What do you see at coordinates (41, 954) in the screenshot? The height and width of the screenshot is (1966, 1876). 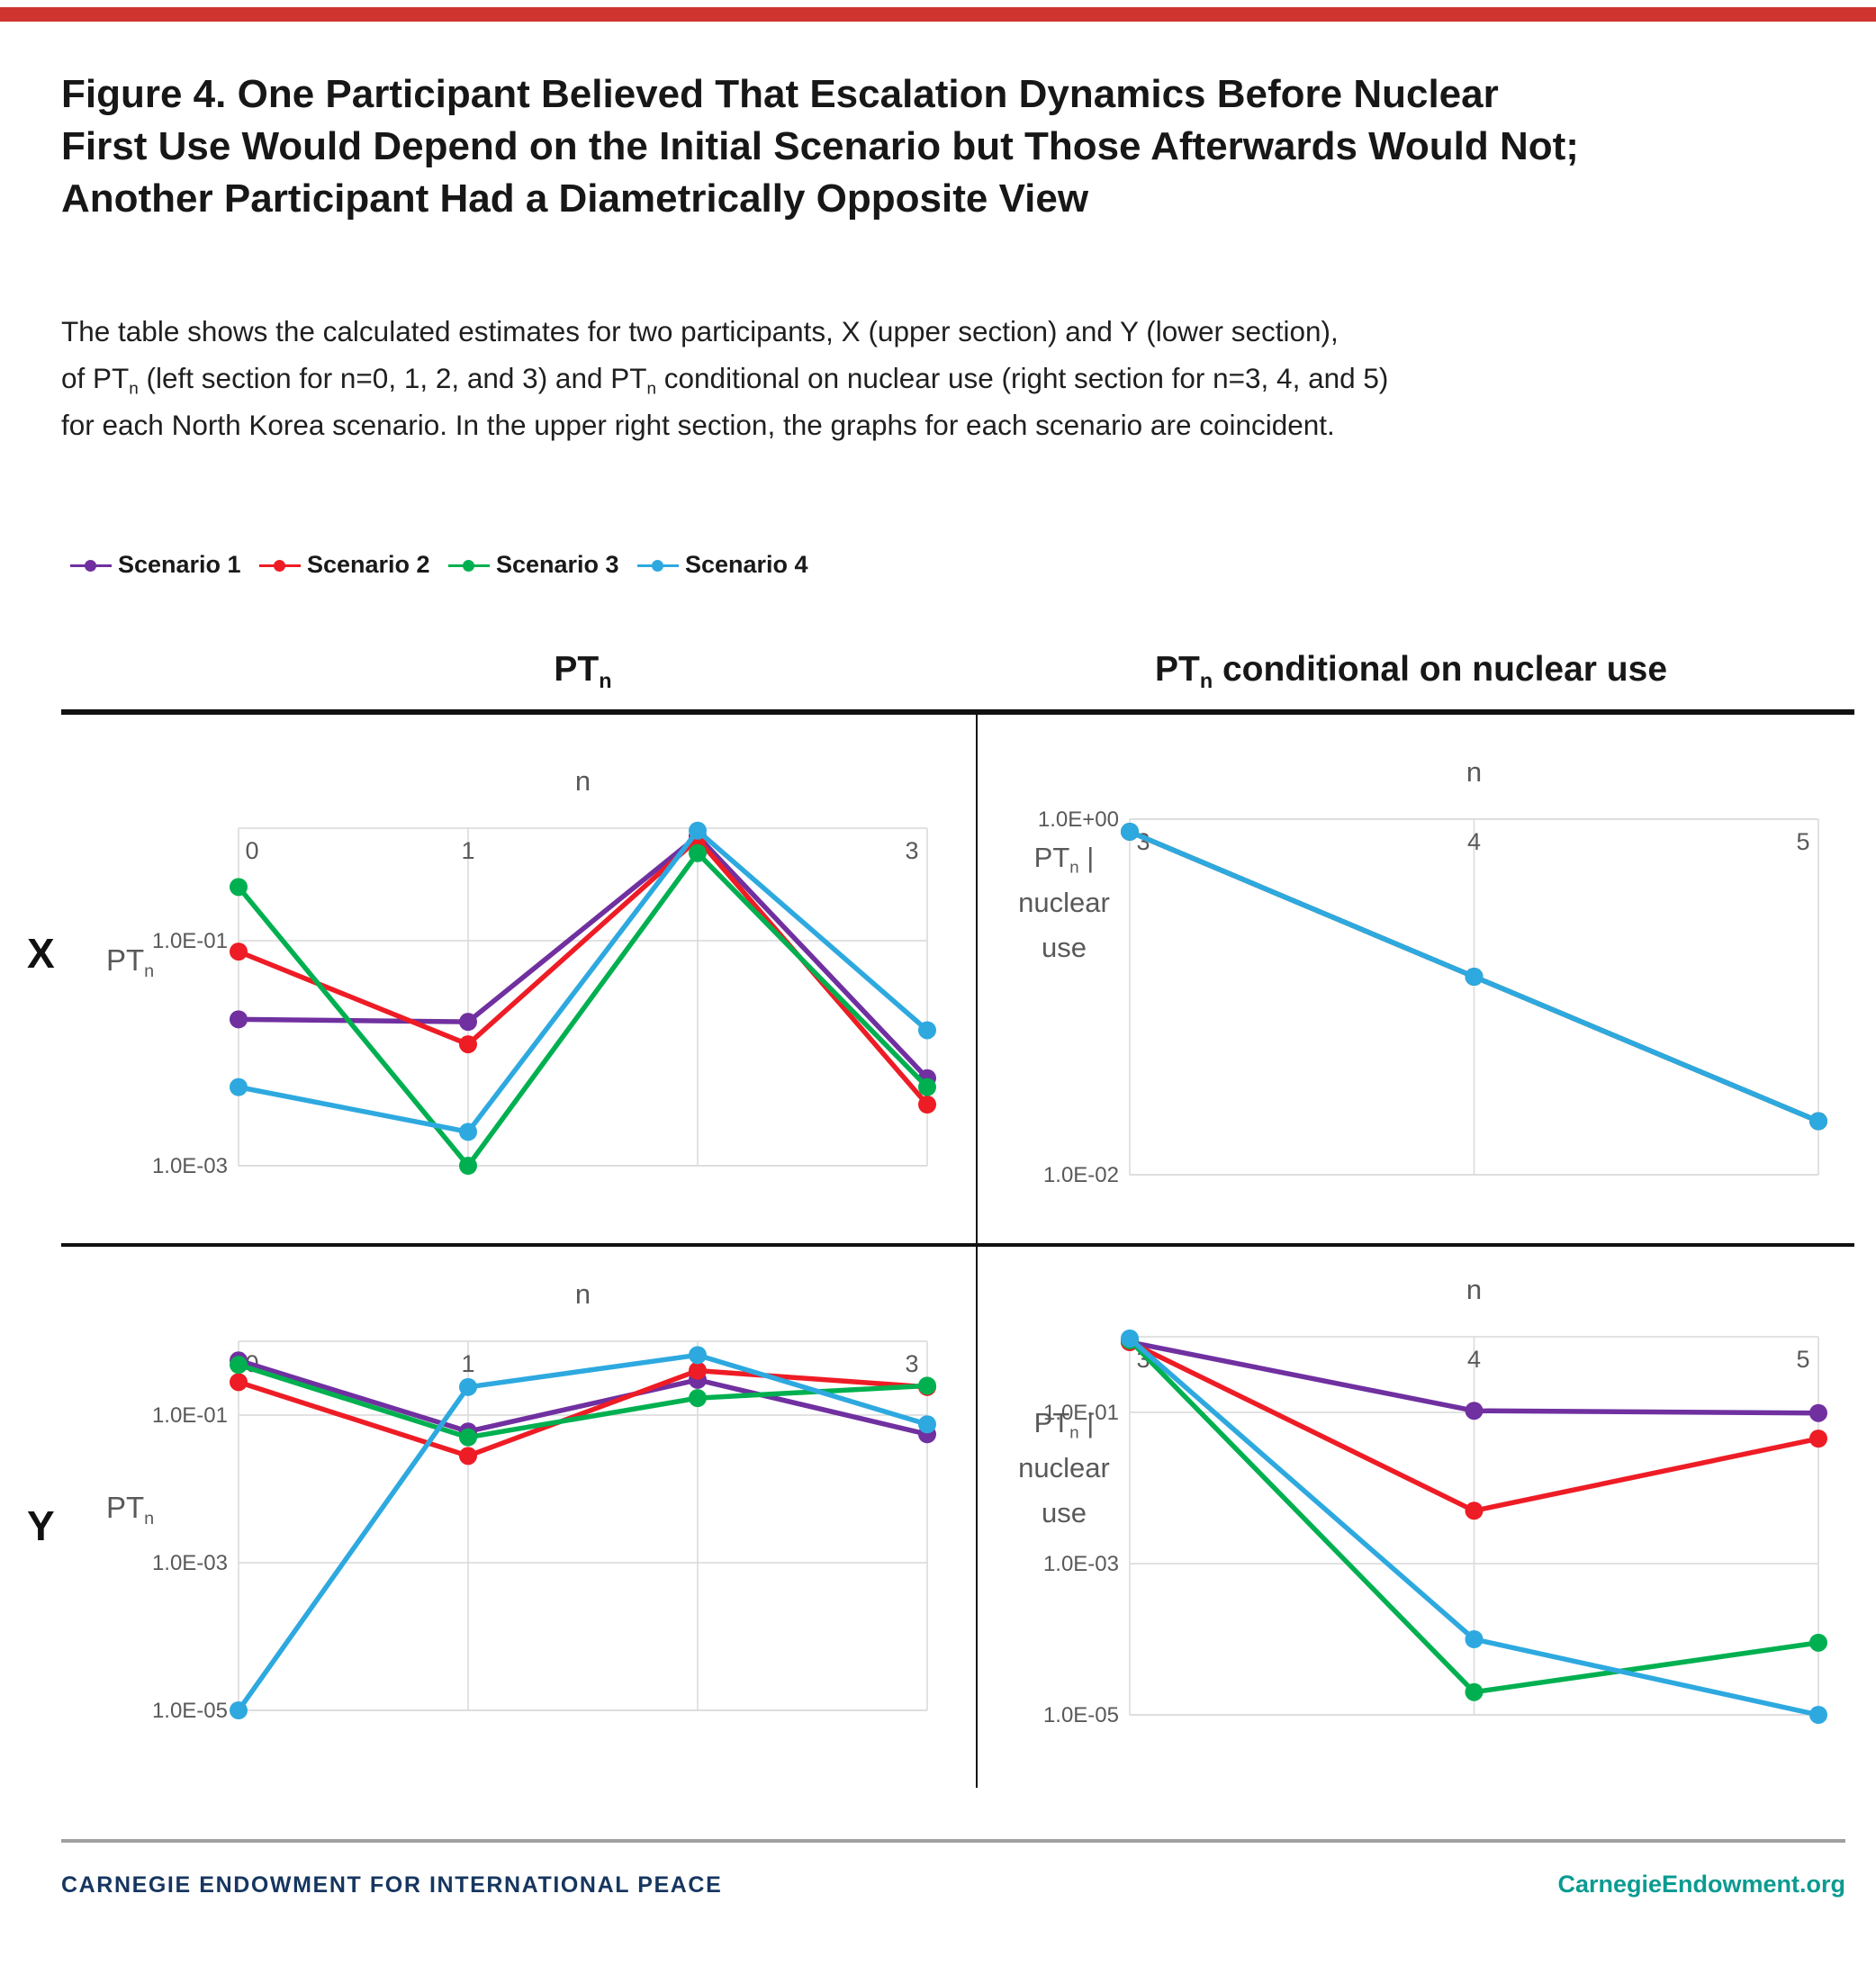 I see `row-label-participant-x: X` at bounding box center [41, 954].